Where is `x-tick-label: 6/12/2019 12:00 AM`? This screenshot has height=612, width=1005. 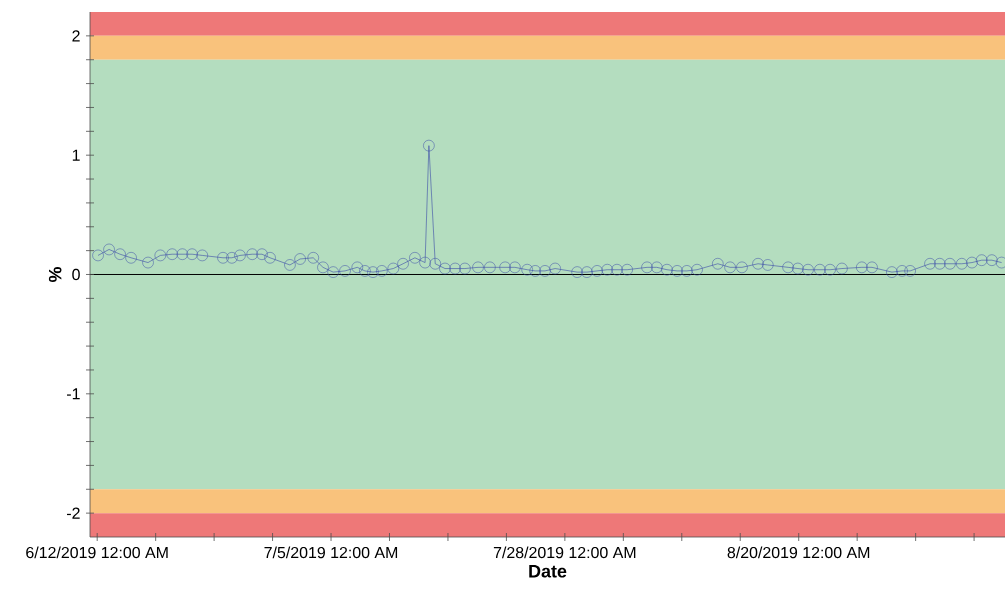
x-tick-label: 6/12/2019 12:00 AM is located at coordinates (97, 552).